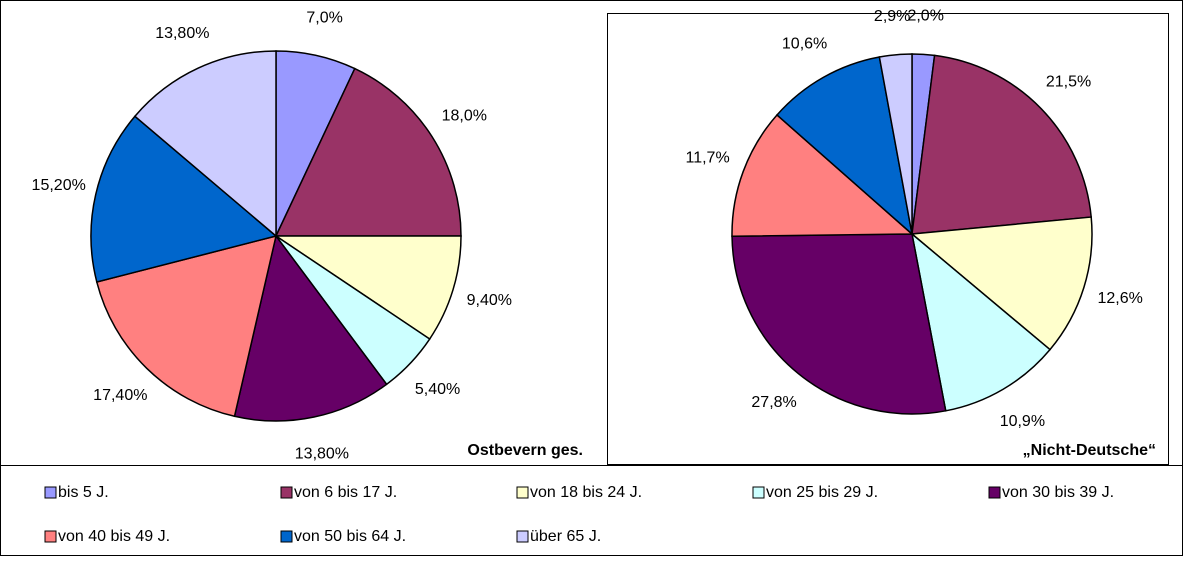  I want to click on legend-label: von 50 bis 64 J., so click(350, 536).